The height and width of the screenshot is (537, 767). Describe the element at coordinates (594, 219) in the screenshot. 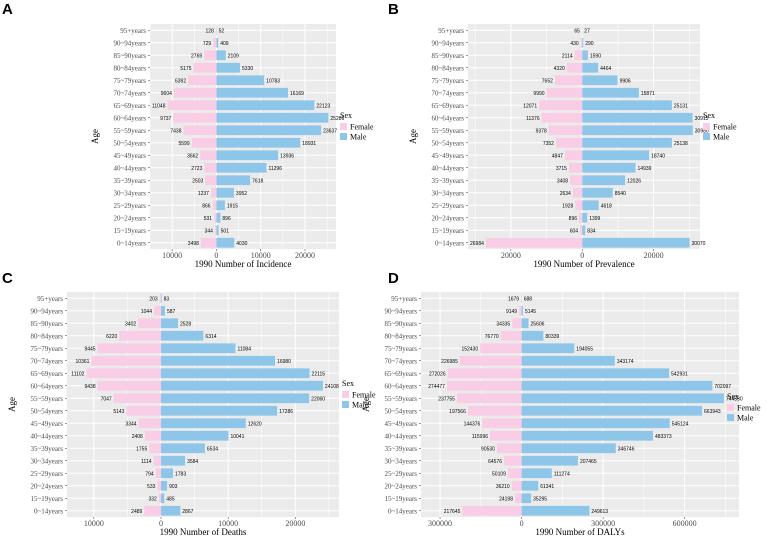

I see `data-label-male: 1399` at that location.